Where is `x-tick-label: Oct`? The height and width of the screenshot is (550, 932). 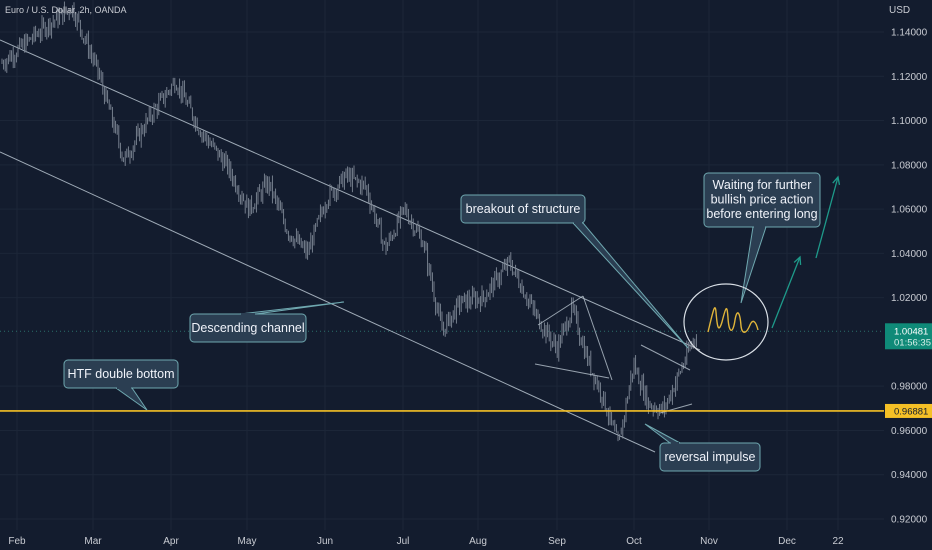
x-tick-label: Oct is located at coordinates (634, 541).